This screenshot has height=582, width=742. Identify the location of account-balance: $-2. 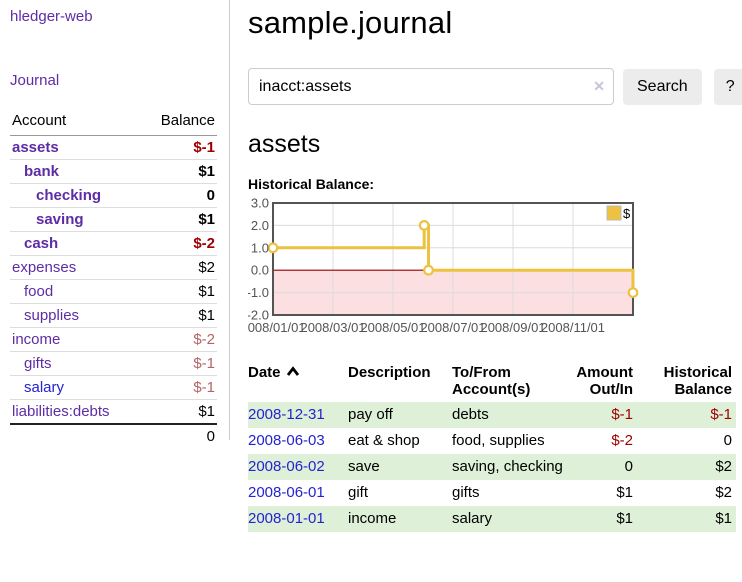
(178, 243).